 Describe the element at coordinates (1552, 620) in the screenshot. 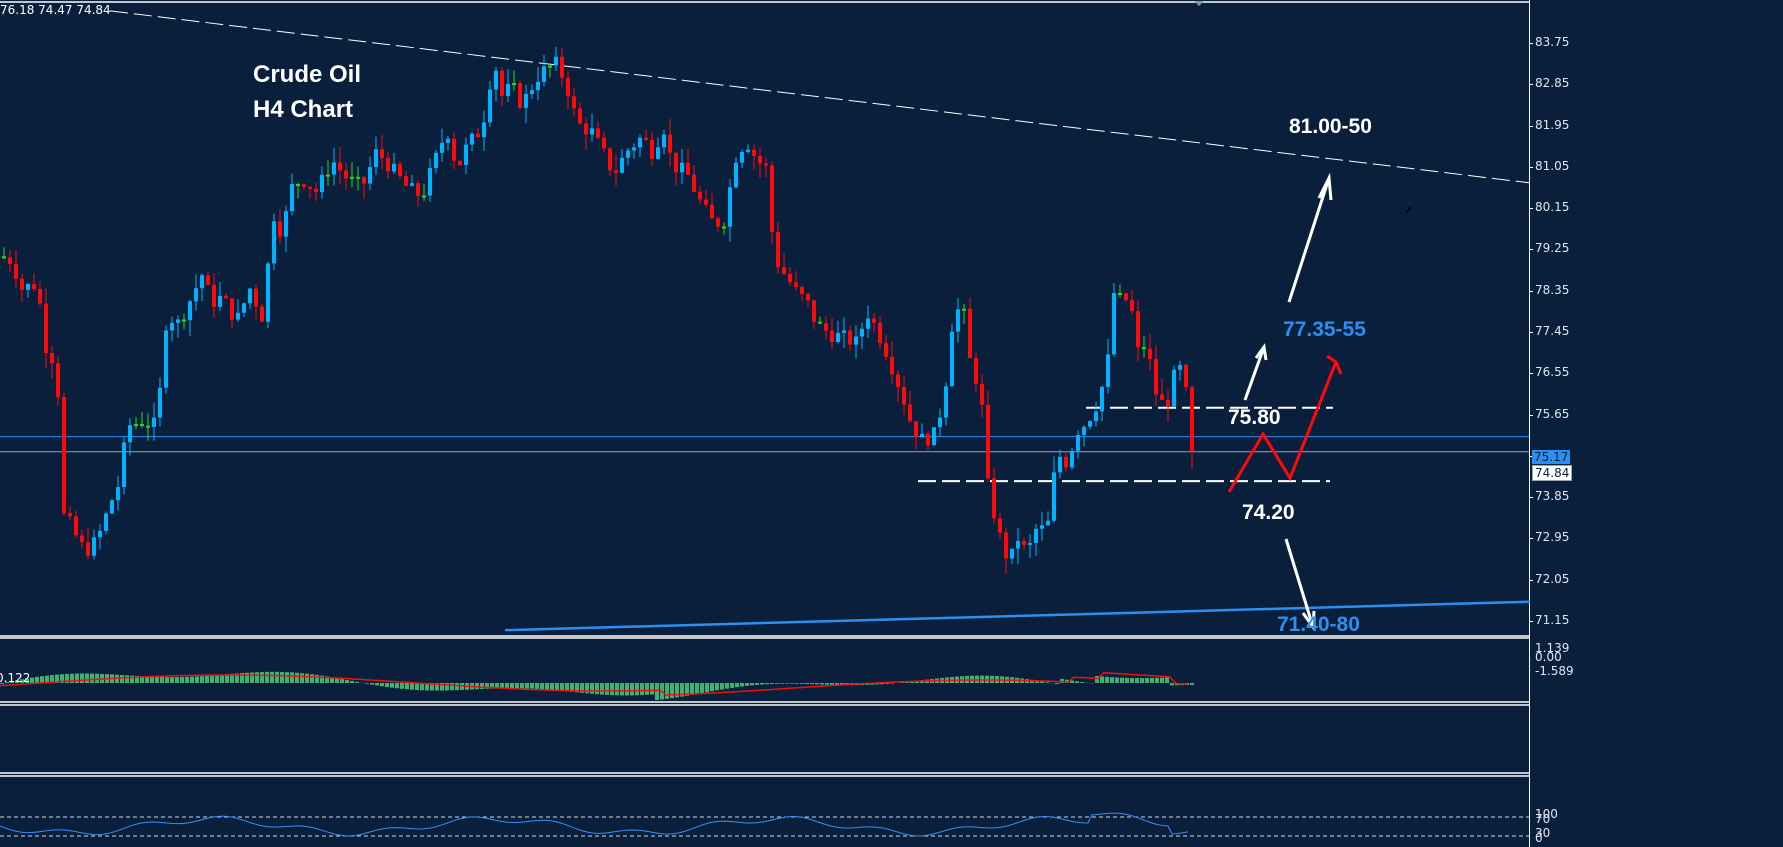

I see `axis-tick-label: 71.15` at that location.